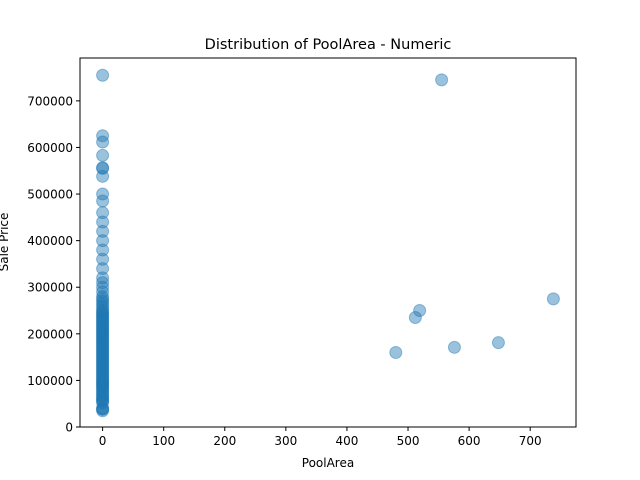 Image resolution: width=640 pixels, height=480 pixels. I want to click on y-tick-label: 200000, so click(50, 334).